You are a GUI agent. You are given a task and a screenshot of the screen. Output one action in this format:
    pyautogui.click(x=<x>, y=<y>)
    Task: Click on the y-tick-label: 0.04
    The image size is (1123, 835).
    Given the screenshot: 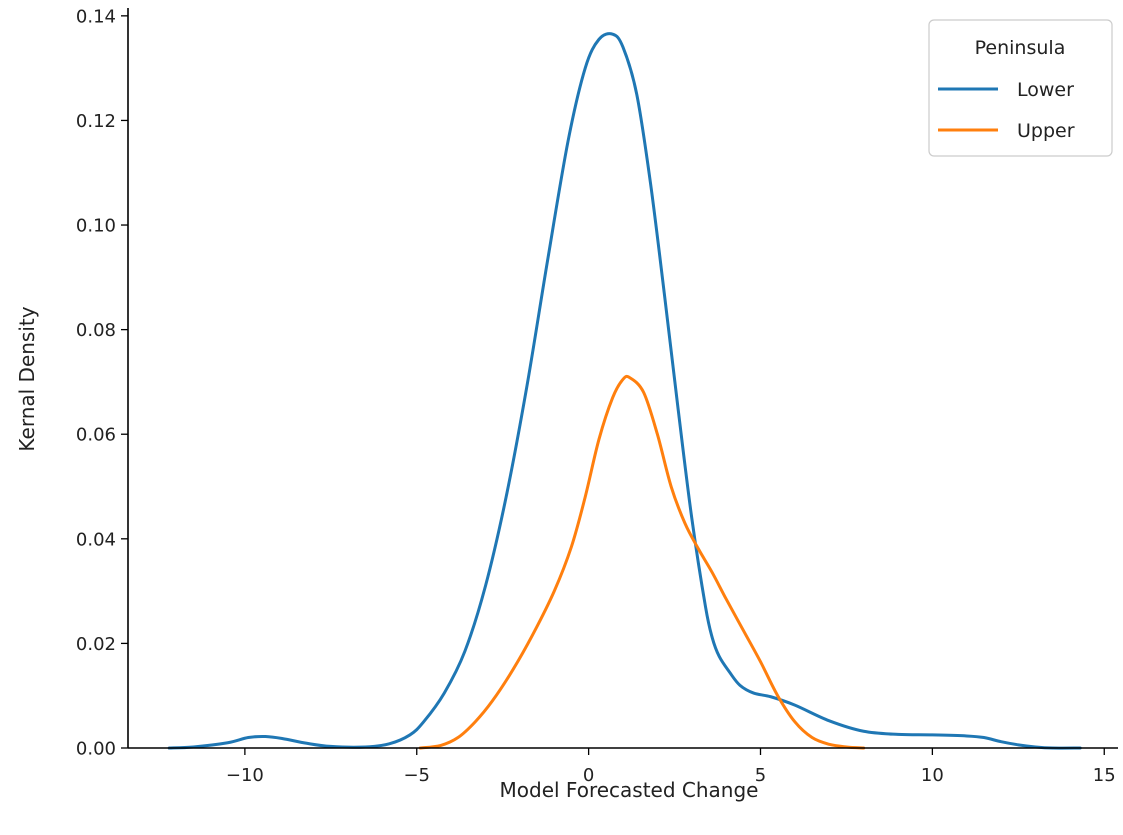 What is the action you would take?
    pyautogui.click(x=96, y=539)
    